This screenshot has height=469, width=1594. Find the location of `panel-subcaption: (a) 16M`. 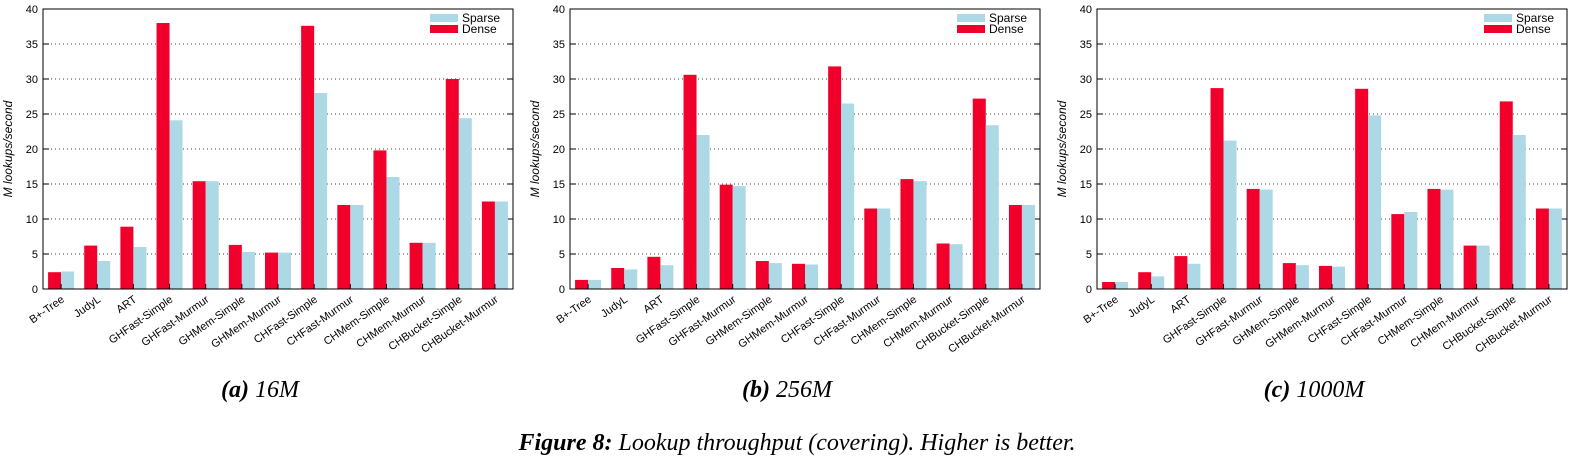

panel-subcaption: (a) 16M is located at coordinates (261, 390).